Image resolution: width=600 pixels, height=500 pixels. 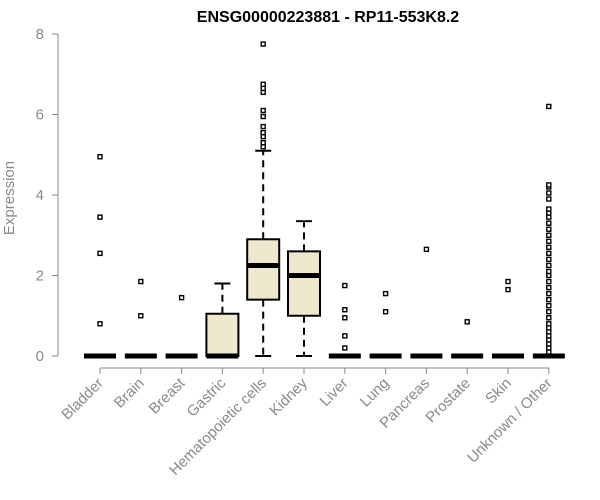 What do you see at coordinates (9, 198) in the screenshot?
I see `y-axis-label: Expression` at bounding box center [9, 198].